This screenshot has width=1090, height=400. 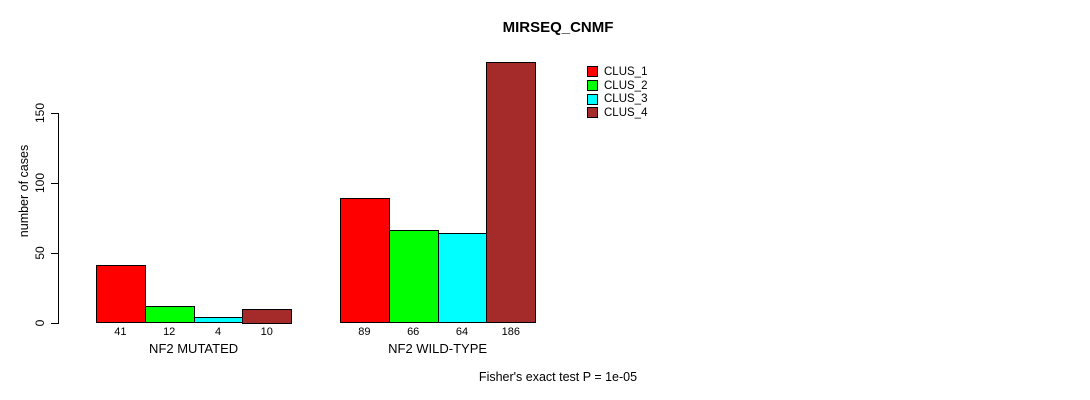 I want to click on bar-value-label: 89, so click(x=364, y=332).